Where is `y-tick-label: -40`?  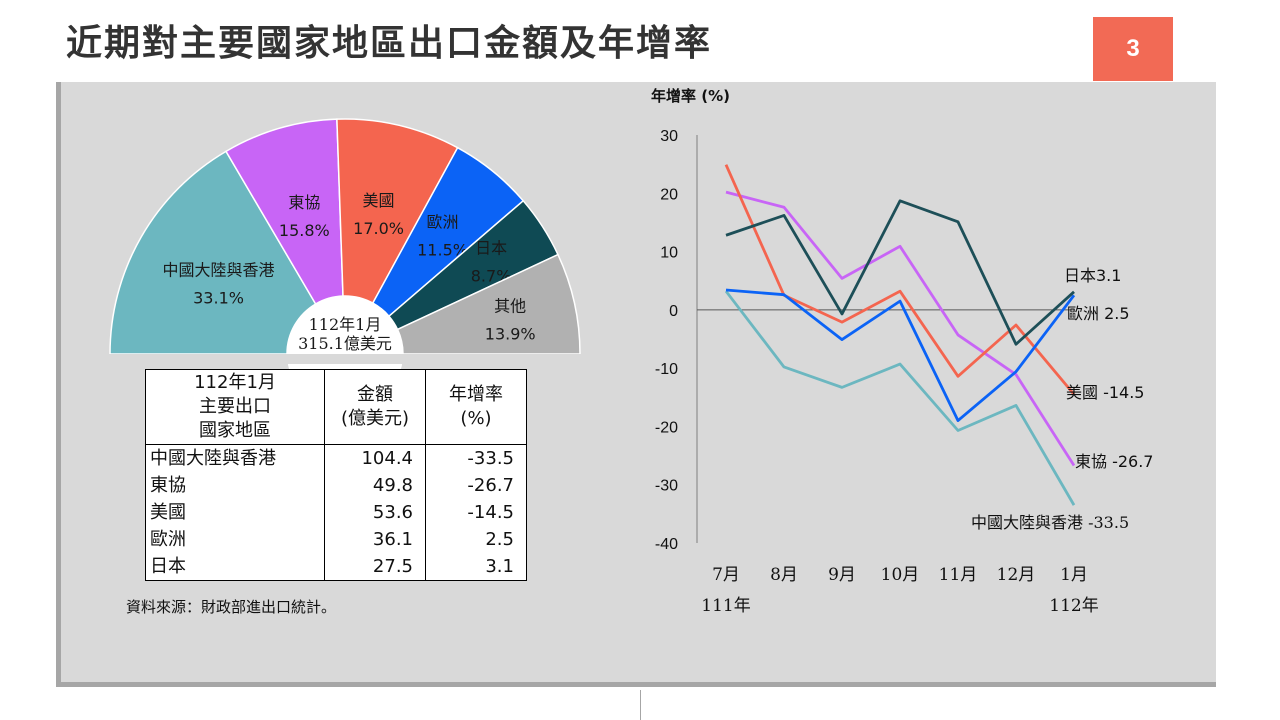
y-tick-label: -40 is located at coordinates (666, 544).